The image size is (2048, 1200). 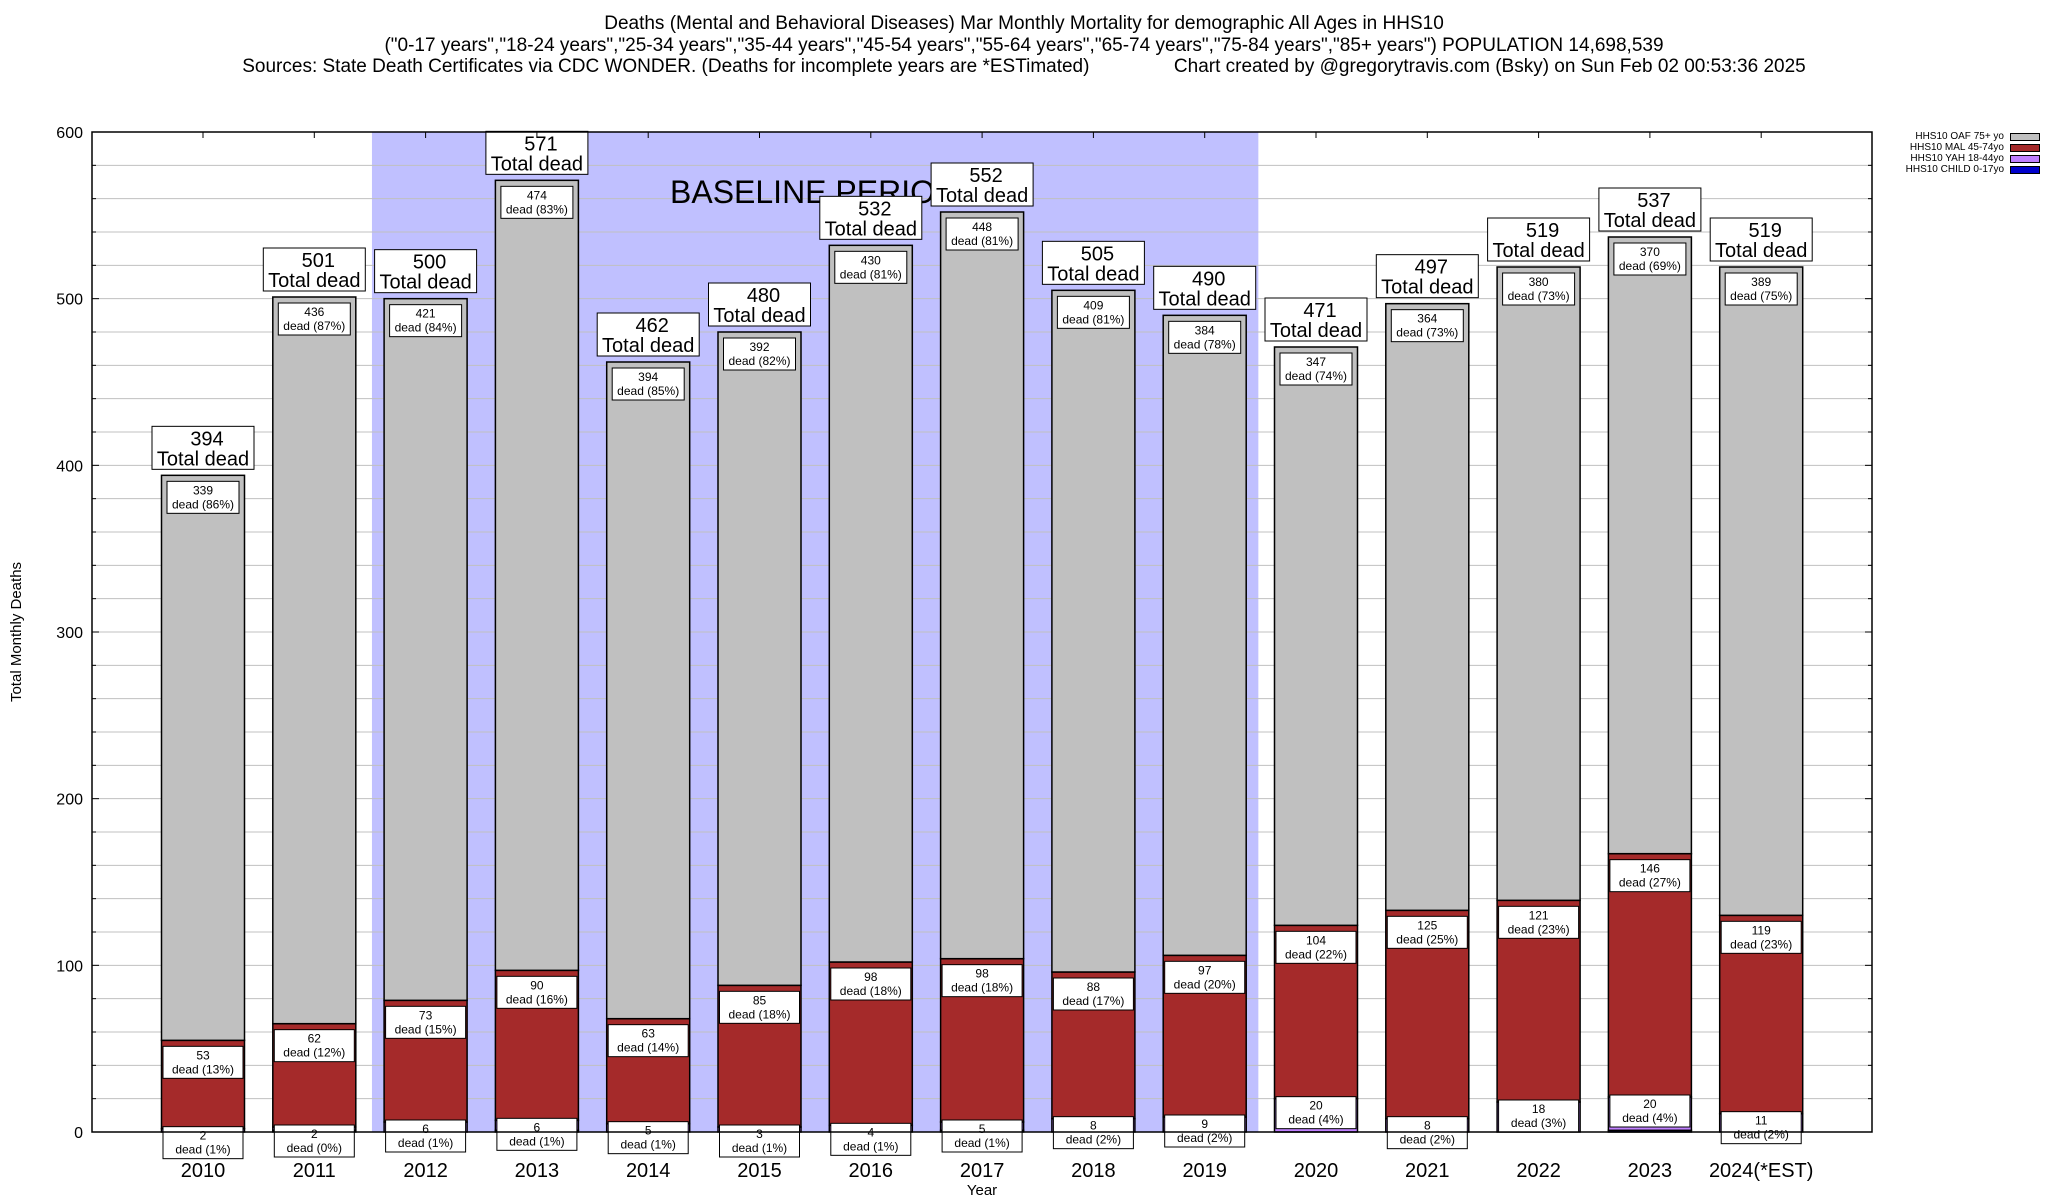 I want to click on total-label-value: 537, so click(x=1653, y=201).